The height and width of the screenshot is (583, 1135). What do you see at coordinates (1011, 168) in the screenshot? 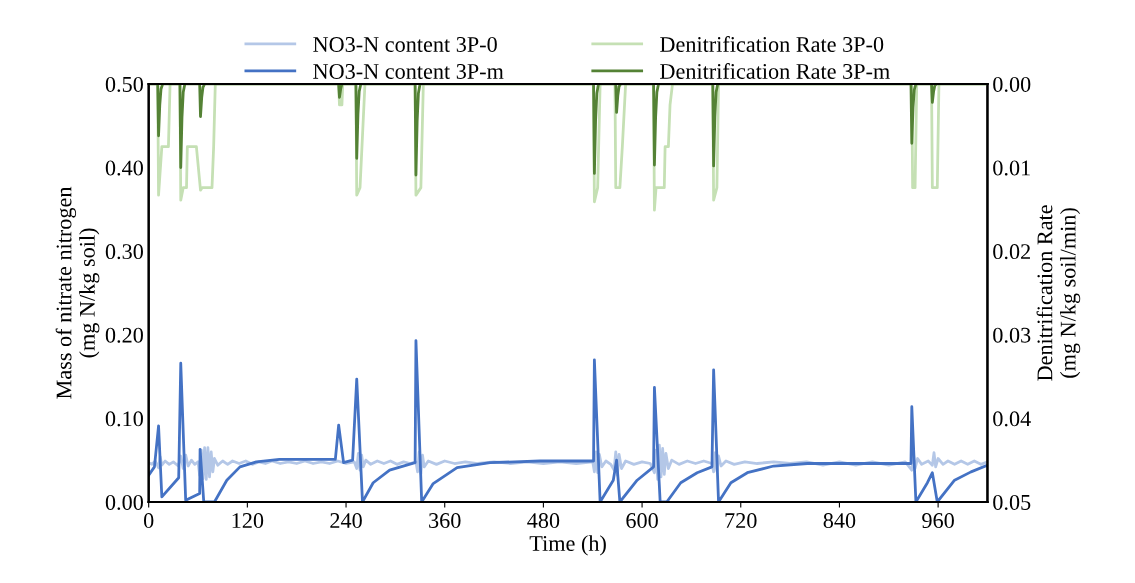
I see `y2-tick-label: 0.01` at bounding box center [1011, 168].